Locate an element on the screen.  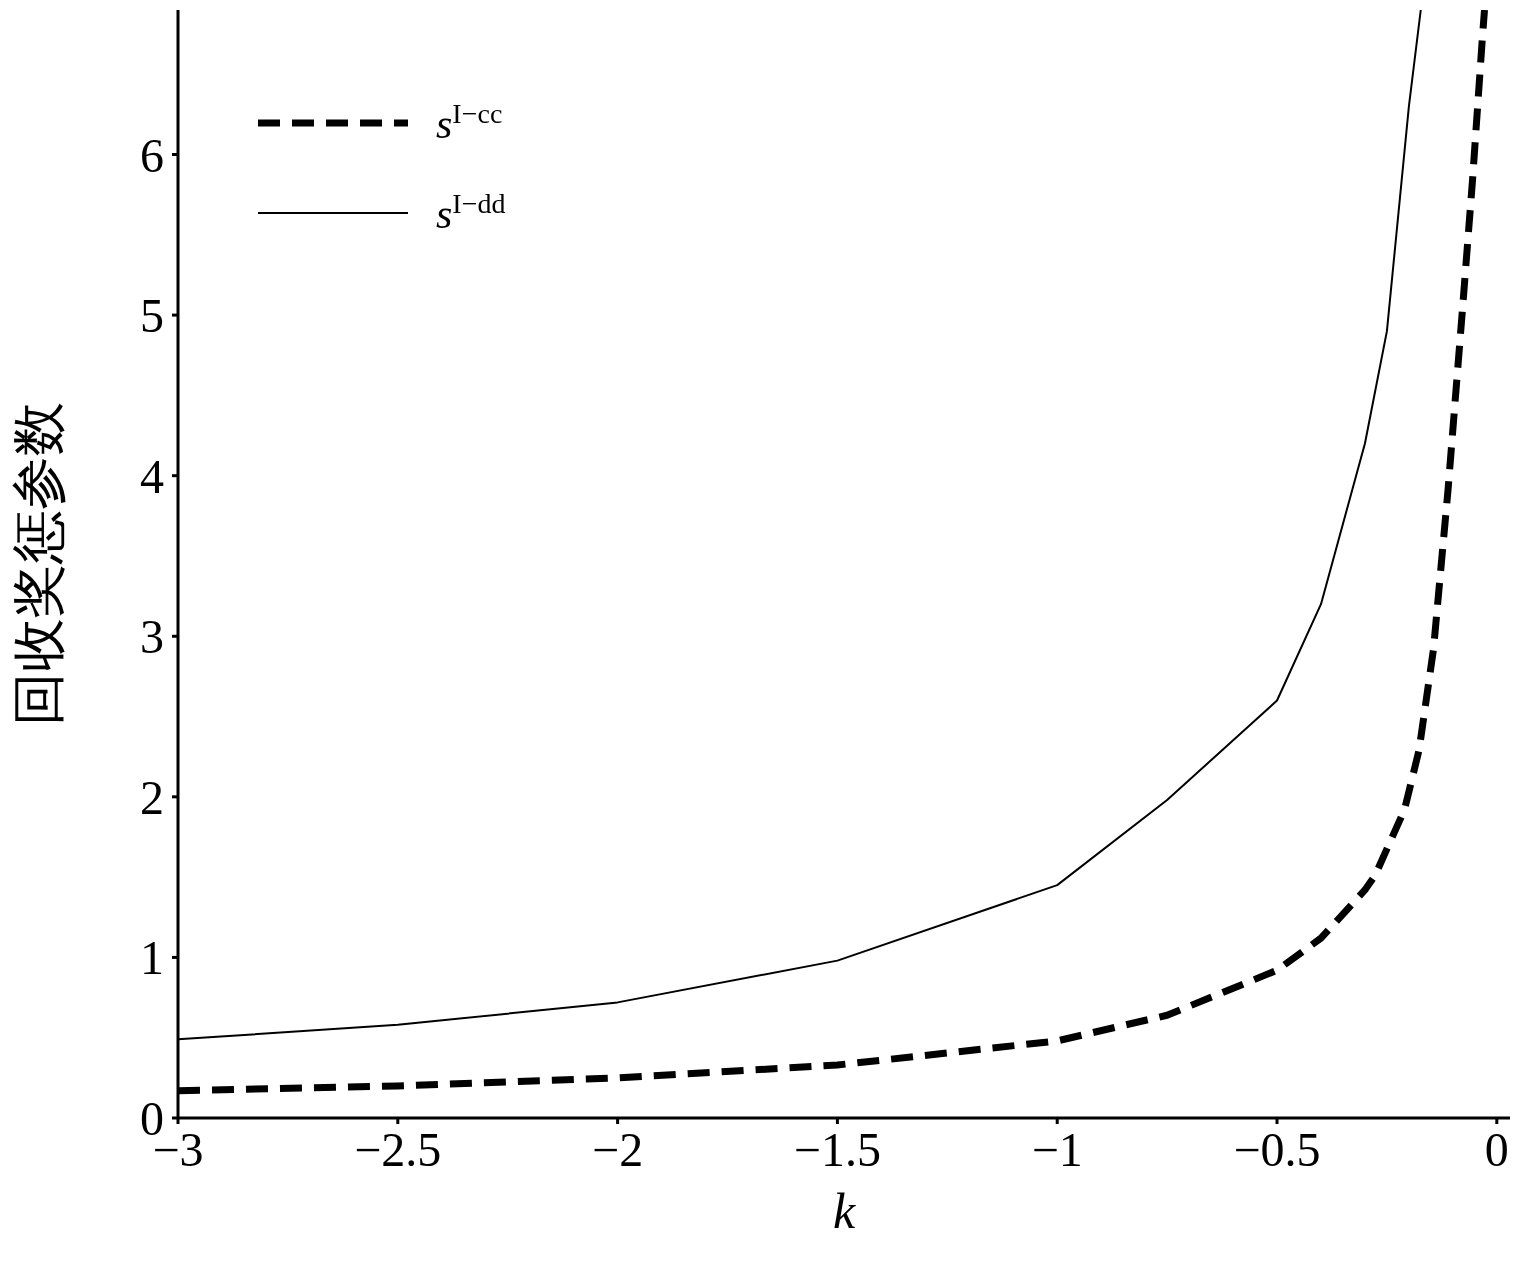
x-tick-label: 0 is located at coordinates (1496, 1150).